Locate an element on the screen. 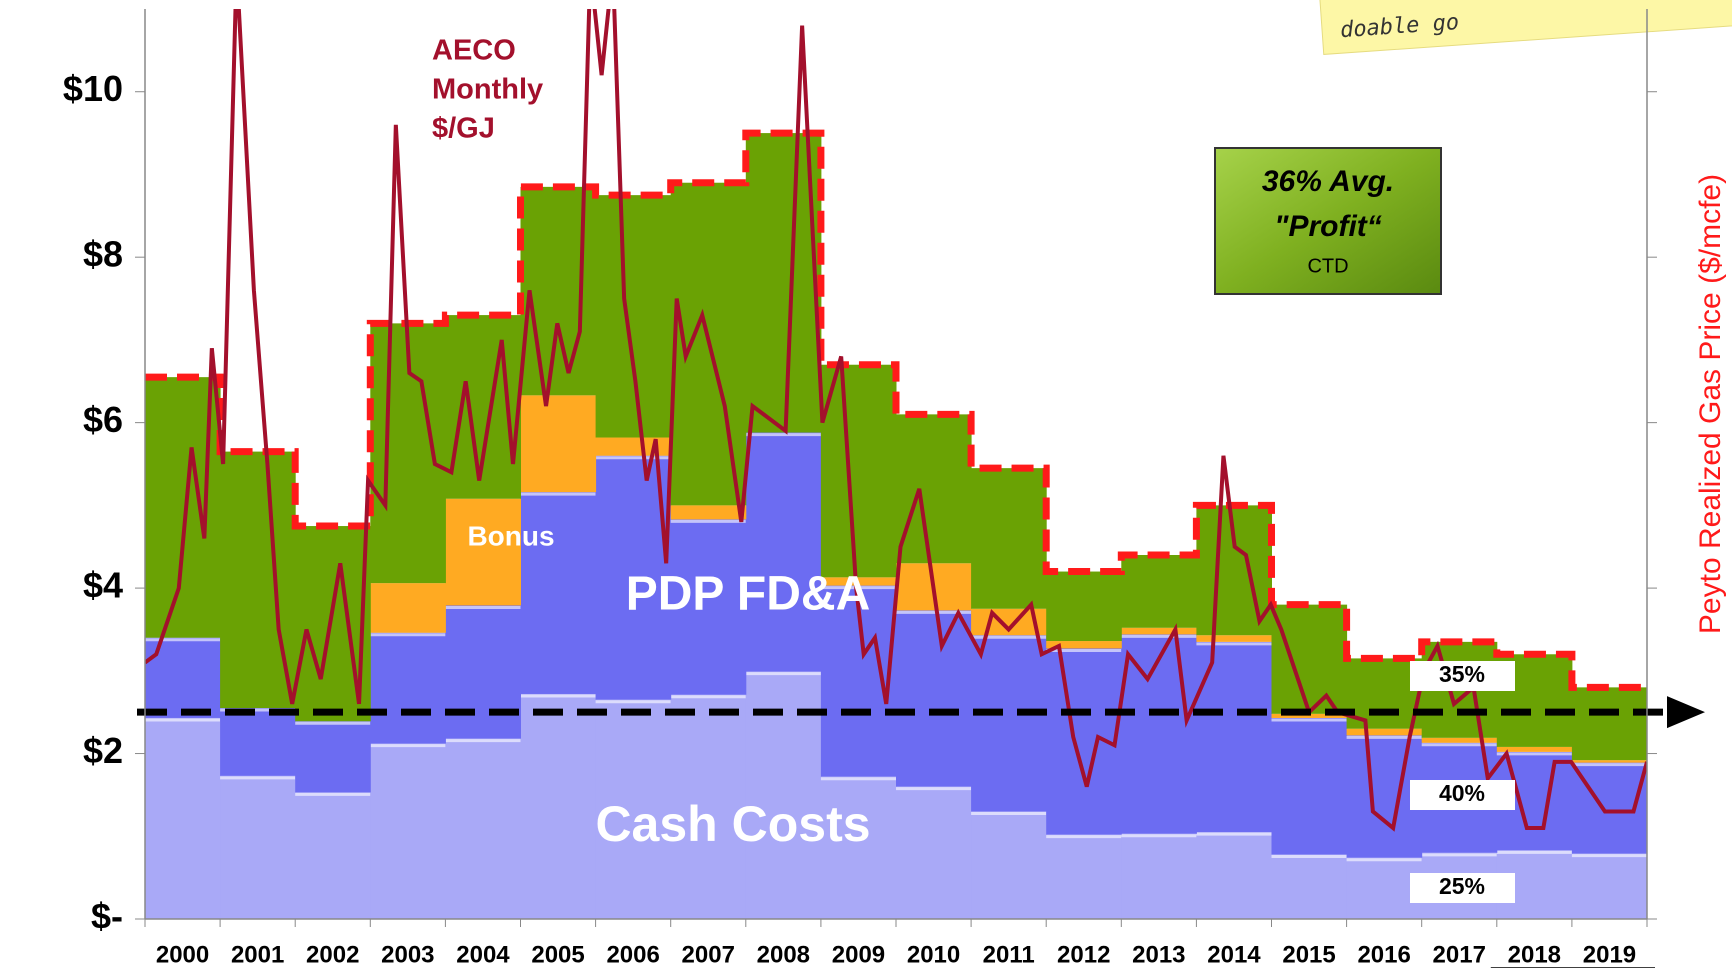  profit-box is located at coordinates (1328, 221).